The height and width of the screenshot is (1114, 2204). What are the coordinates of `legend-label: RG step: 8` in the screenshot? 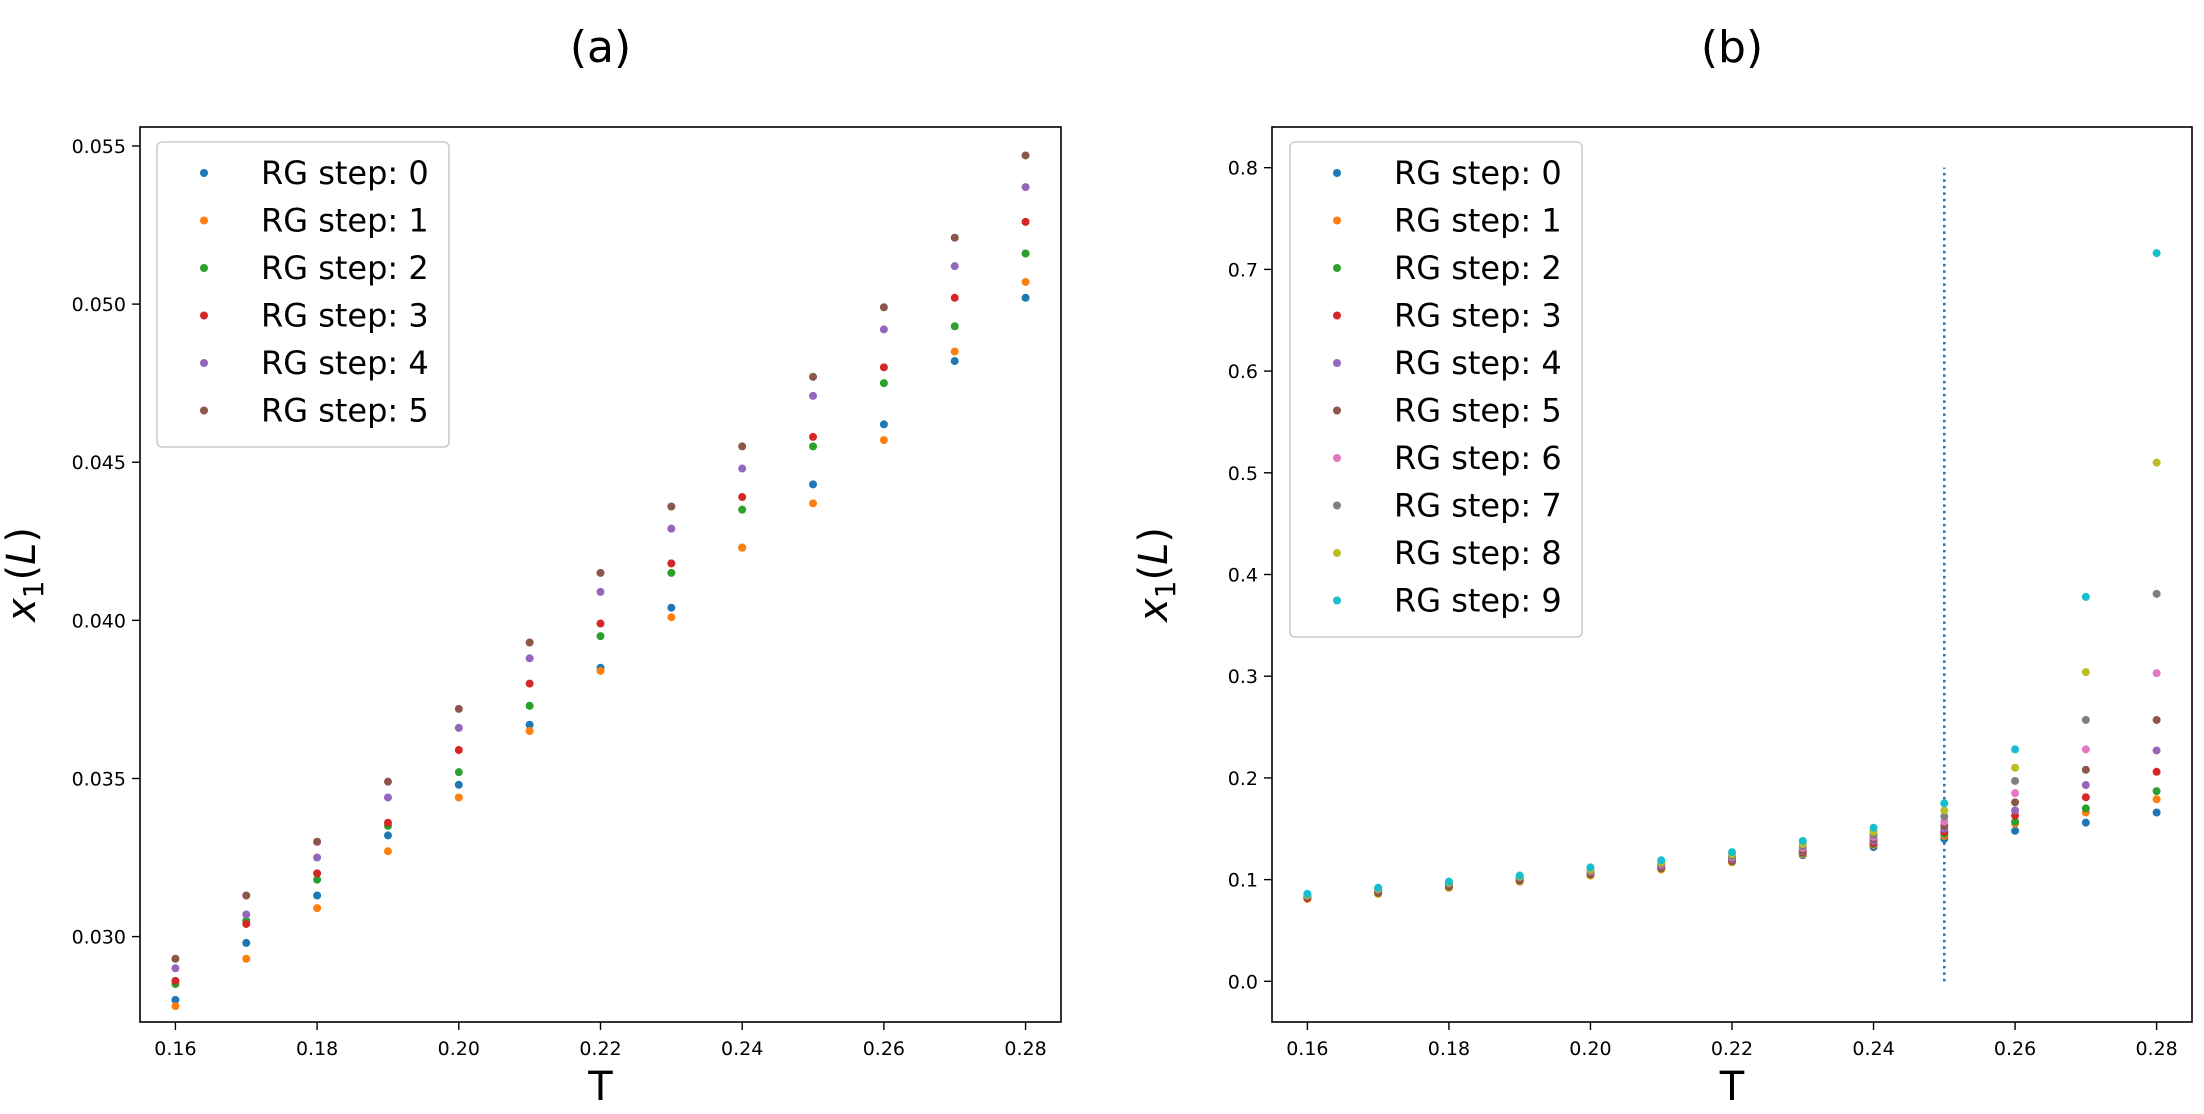 It's located at (1478, 553).